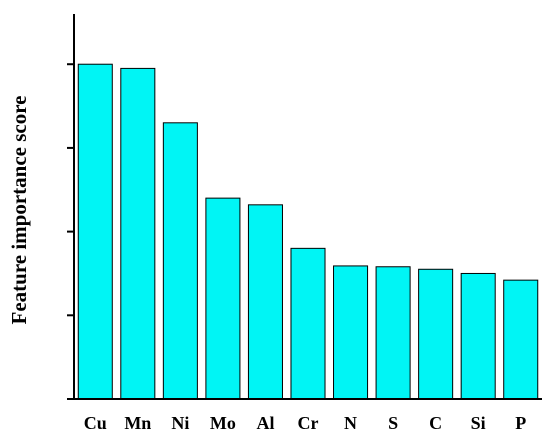 The width and height of the screenshot is (550, 439). Describe the element at coordinates (95, 423) in the screenshot. I see `x-tick-label-cu: Cu` at that location.